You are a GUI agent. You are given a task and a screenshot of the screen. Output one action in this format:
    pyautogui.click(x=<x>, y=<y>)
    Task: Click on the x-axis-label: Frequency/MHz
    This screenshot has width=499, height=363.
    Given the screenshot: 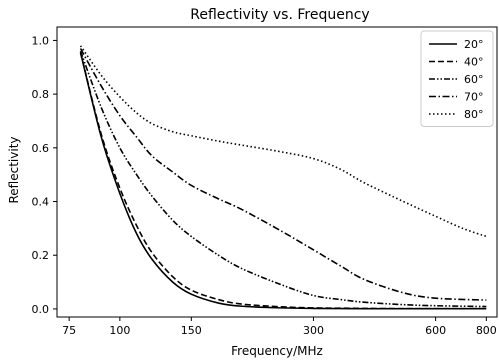 What is the action you would take?
    pyautogui.click(x=277, y=351)
    